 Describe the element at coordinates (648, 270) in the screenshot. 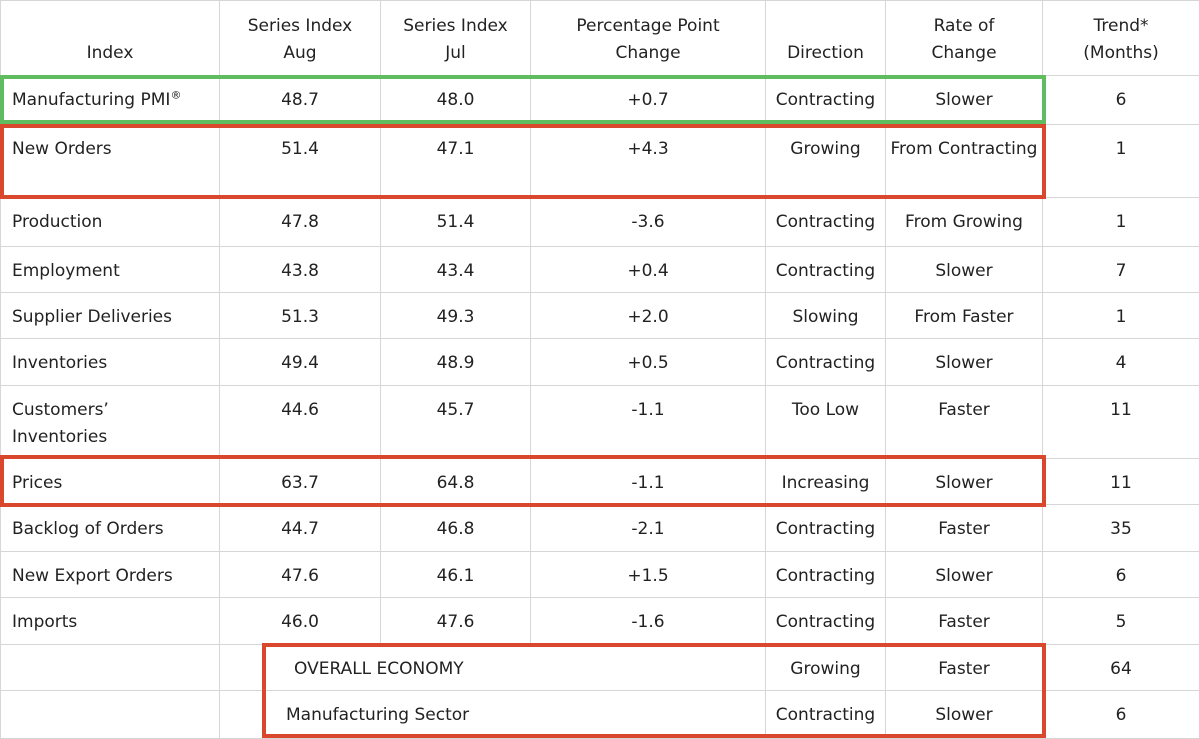

I see `row-change: +0.4` at that location.